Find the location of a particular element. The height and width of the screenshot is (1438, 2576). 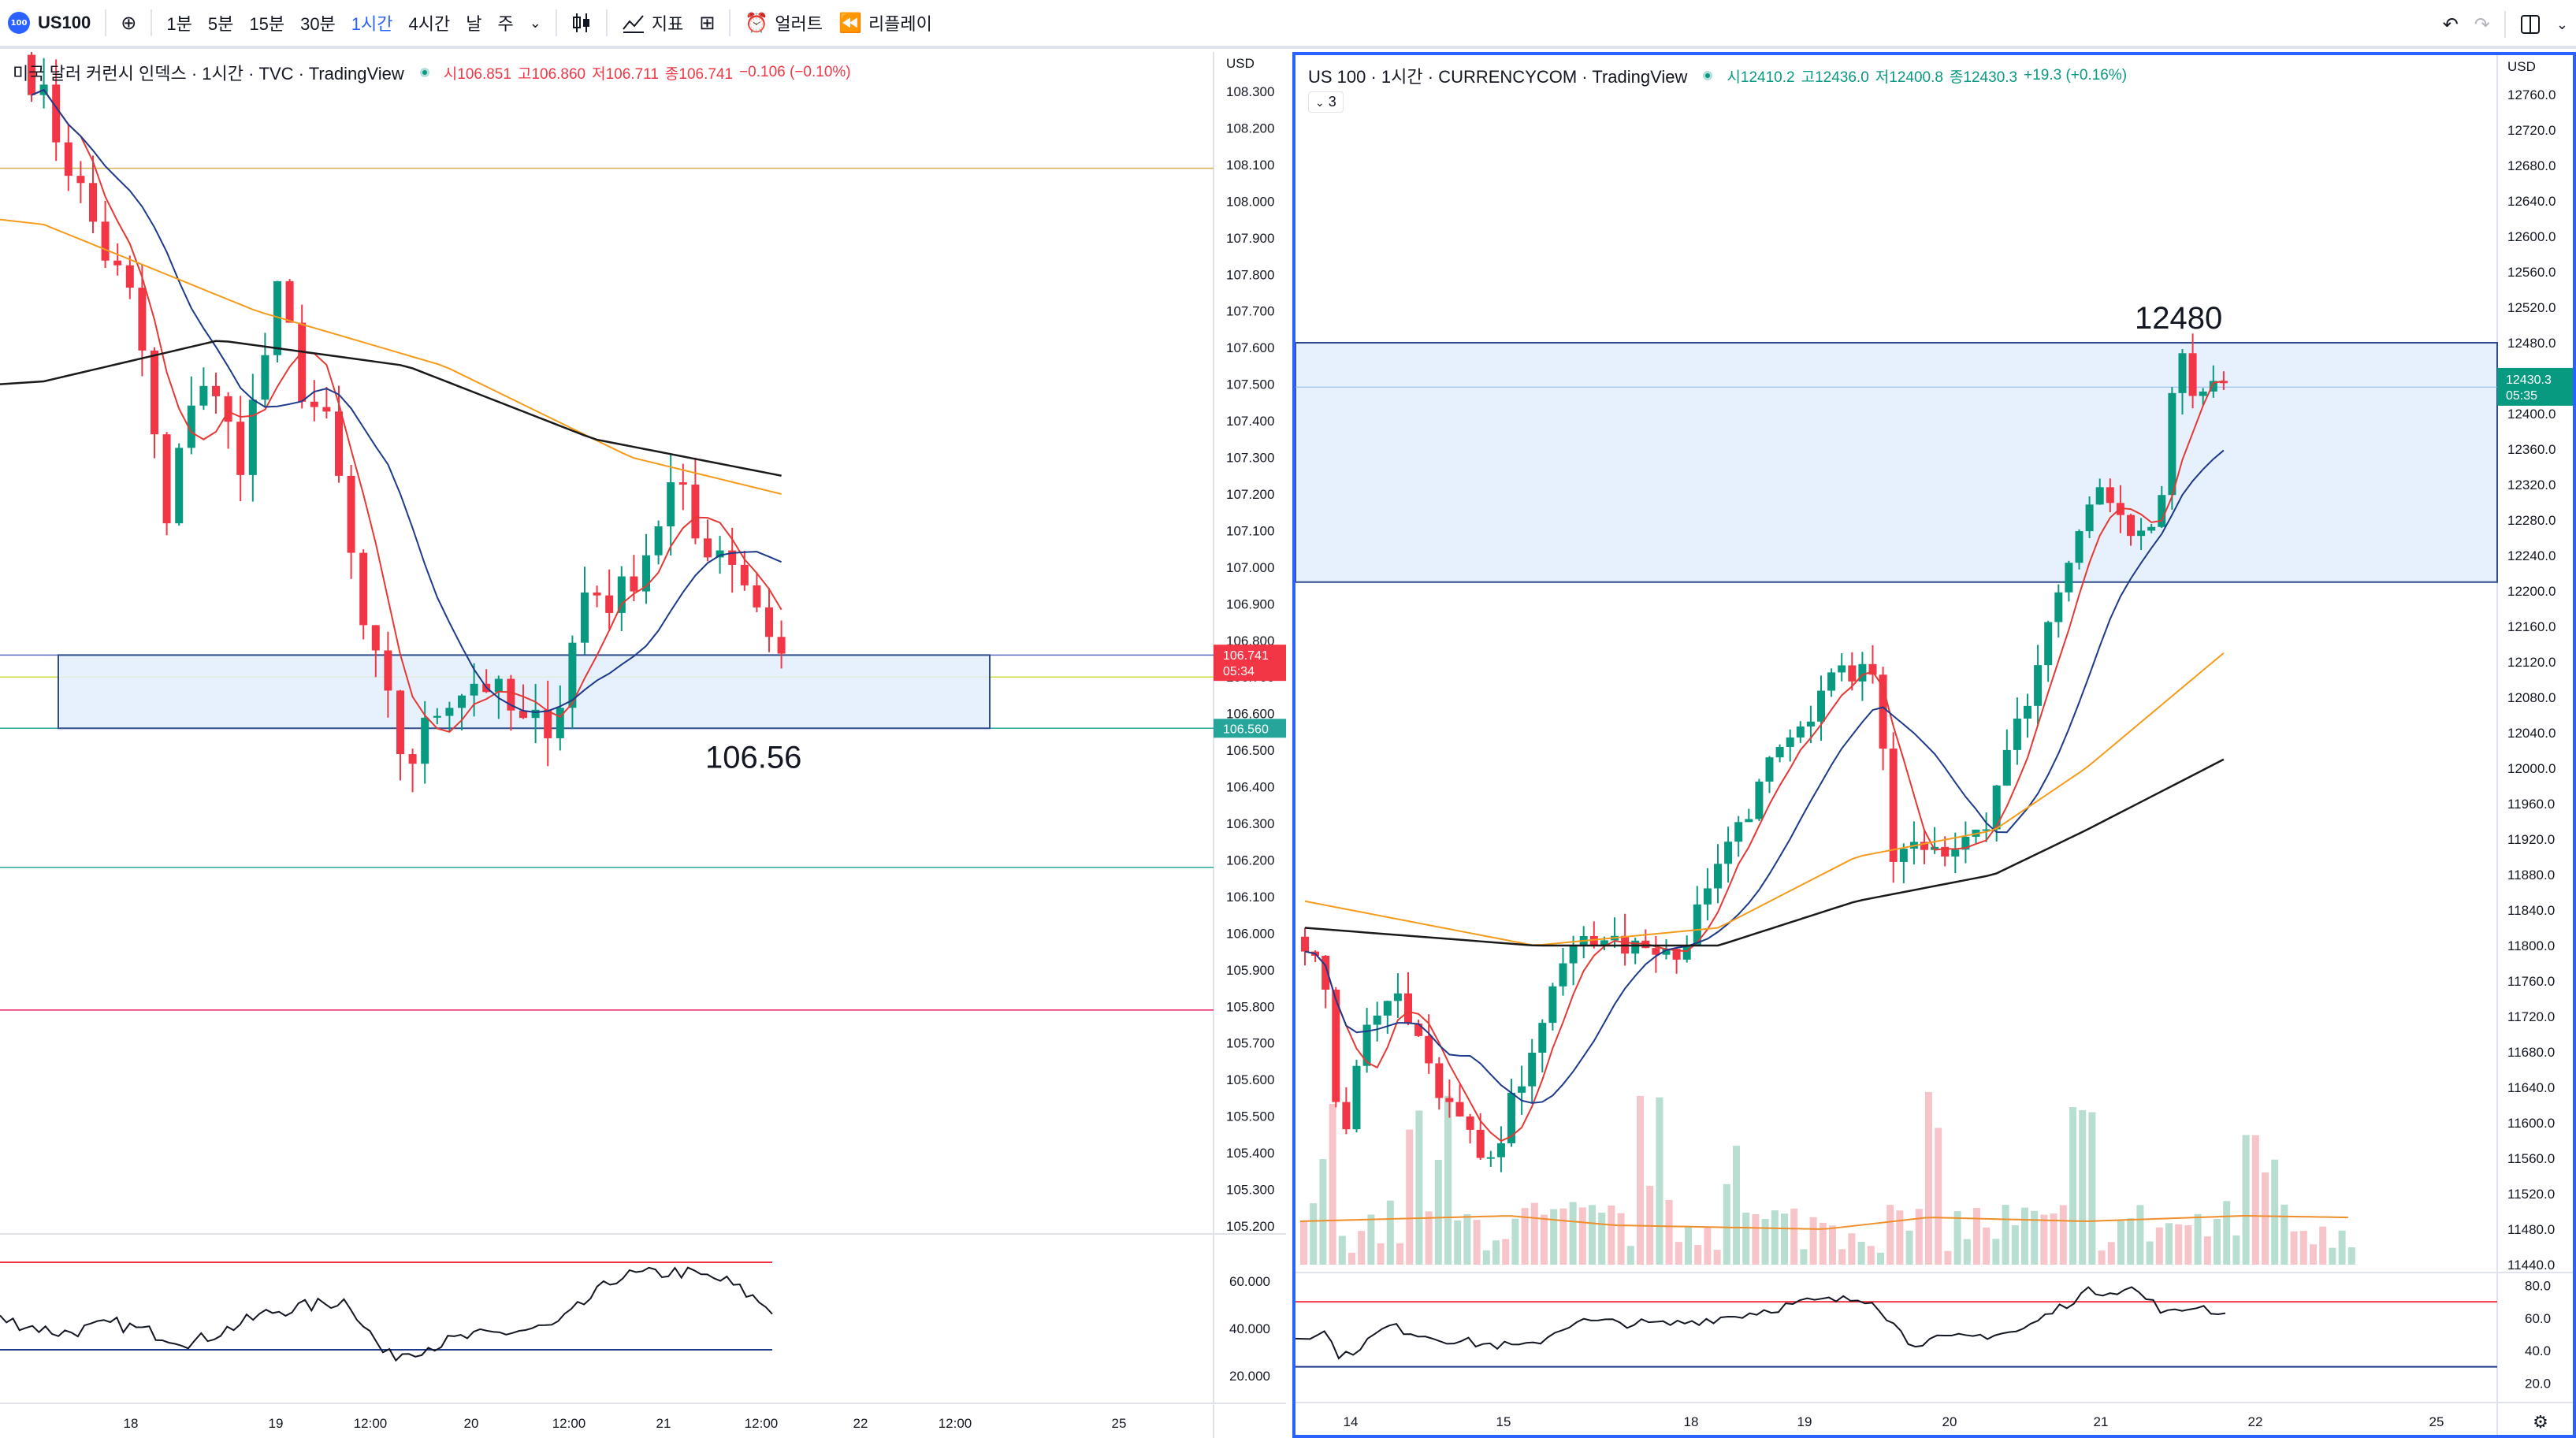

chevron-down-icon: ⌄ is located at coordinates (535, 23).